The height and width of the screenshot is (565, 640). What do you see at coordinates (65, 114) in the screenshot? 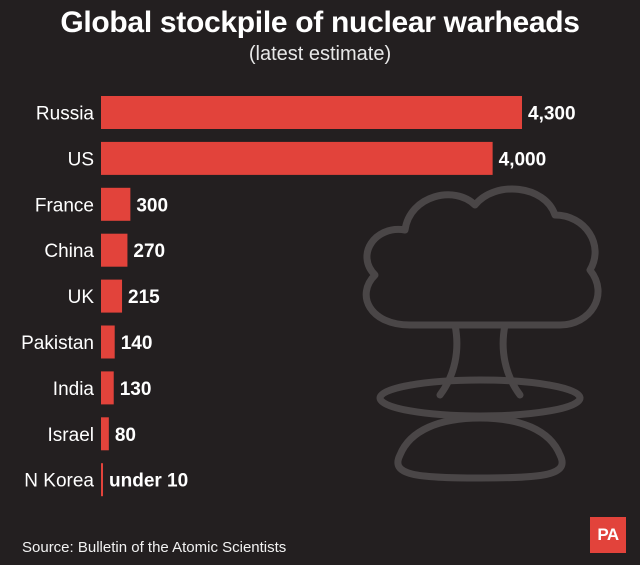
I see `category-label: Russia` at bounding box center [65, 114].